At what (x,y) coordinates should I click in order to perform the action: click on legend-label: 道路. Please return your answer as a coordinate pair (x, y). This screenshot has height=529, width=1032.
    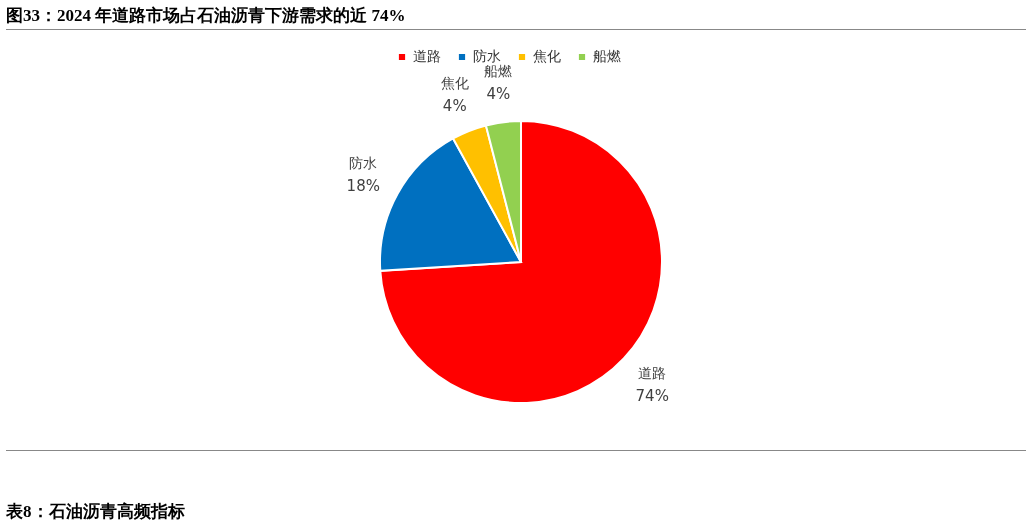
    Looking at the image, I should click on (427, 56).